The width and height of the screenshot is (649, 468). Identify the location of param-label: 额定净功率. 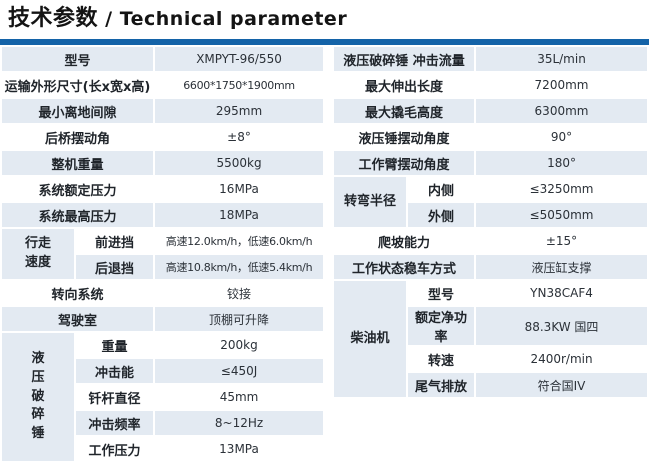
(441, 326).